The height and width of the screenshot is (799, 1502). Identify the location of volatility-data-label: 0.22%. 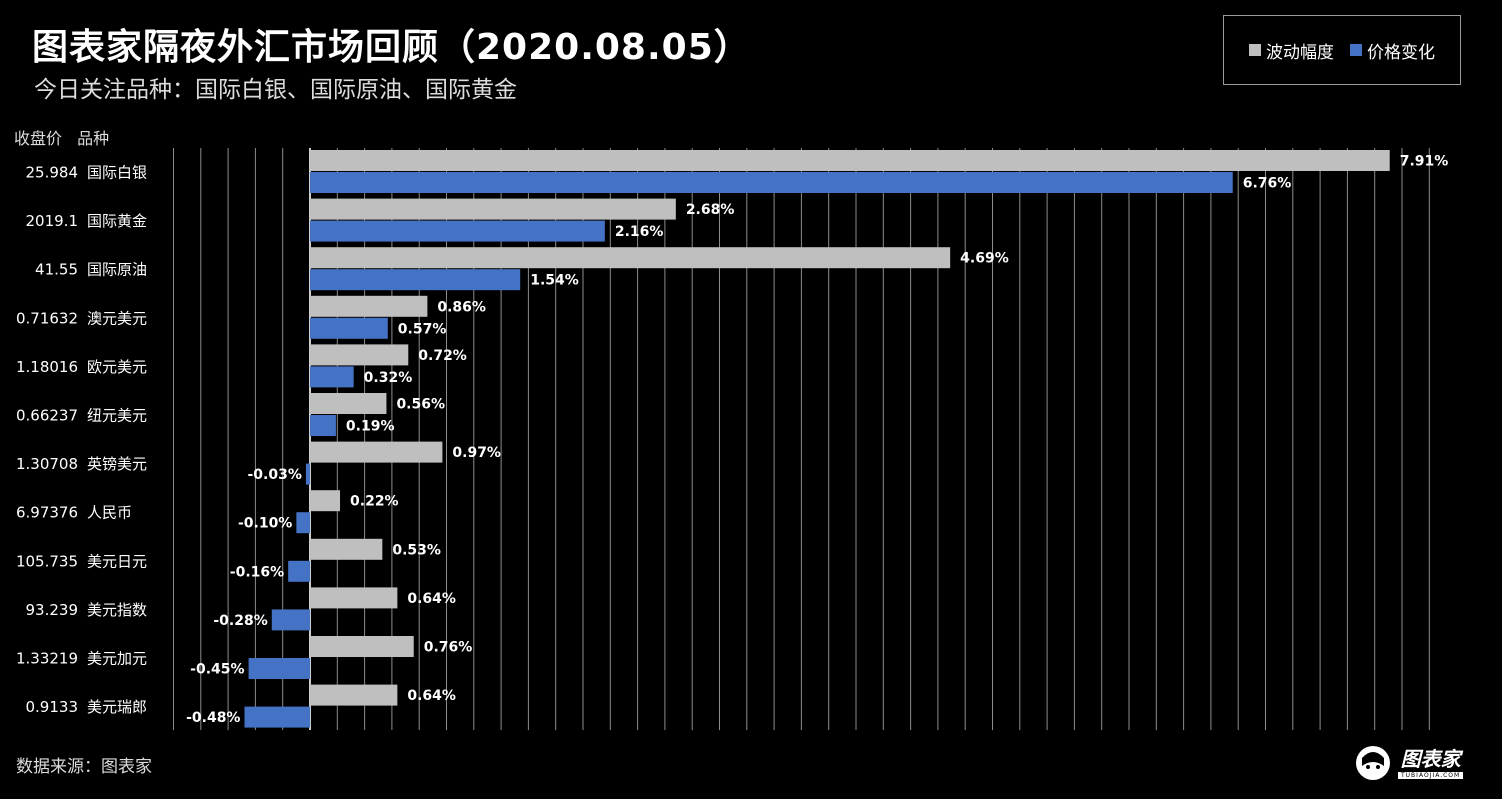
(374, 502).